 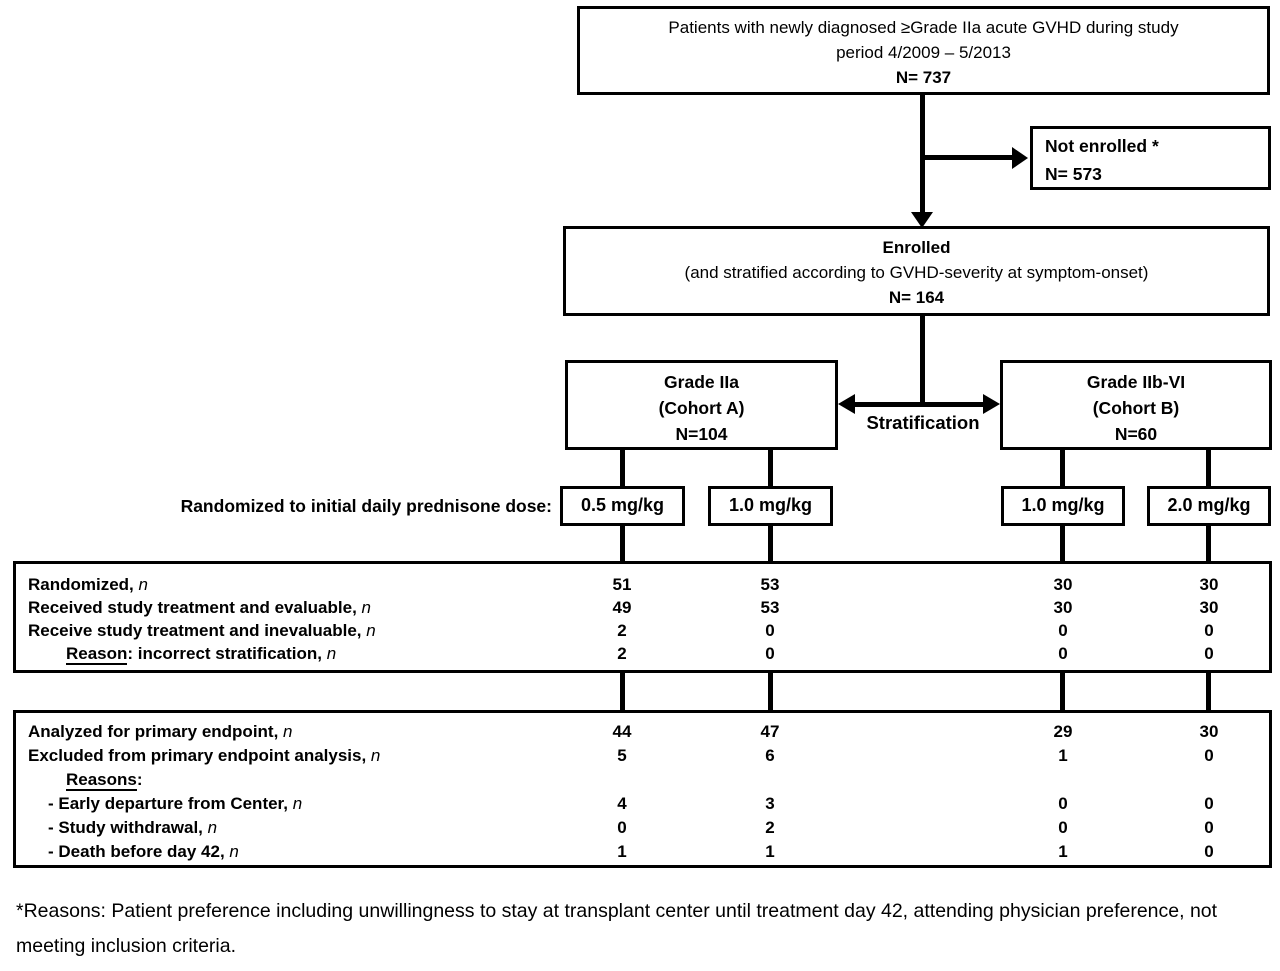 I want to click on row-label: - Death before day 42,, so click(x=139, y=851).